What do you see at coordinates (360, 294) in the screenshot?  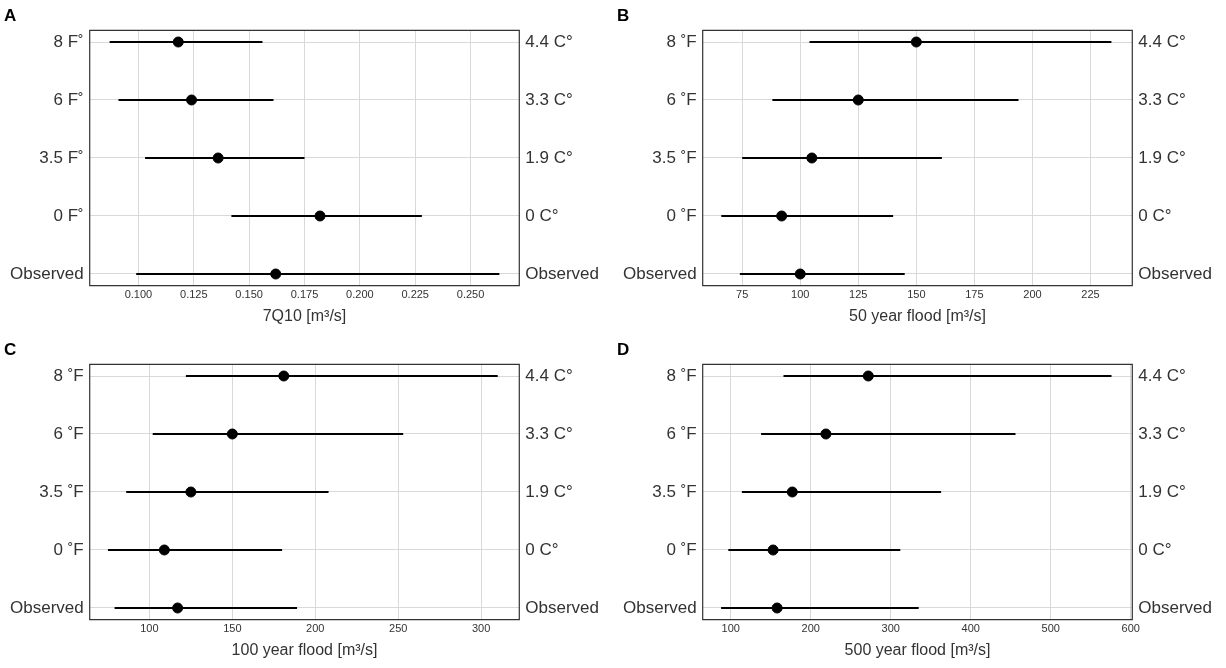 I see `x-tick-label: 0.200` at bounding box center [360, 294].